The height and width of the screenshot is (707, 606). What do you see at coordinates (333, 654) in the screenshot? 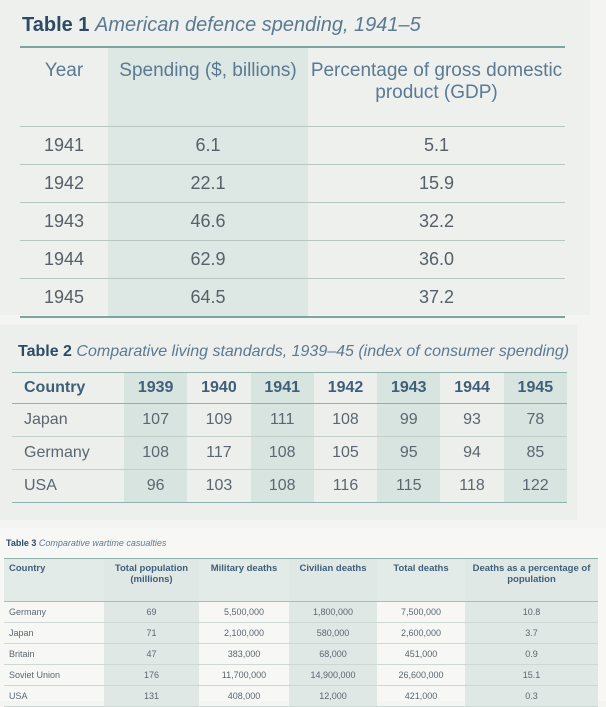
I see `table-cell: 68,000` at bounding box center [333, 654].